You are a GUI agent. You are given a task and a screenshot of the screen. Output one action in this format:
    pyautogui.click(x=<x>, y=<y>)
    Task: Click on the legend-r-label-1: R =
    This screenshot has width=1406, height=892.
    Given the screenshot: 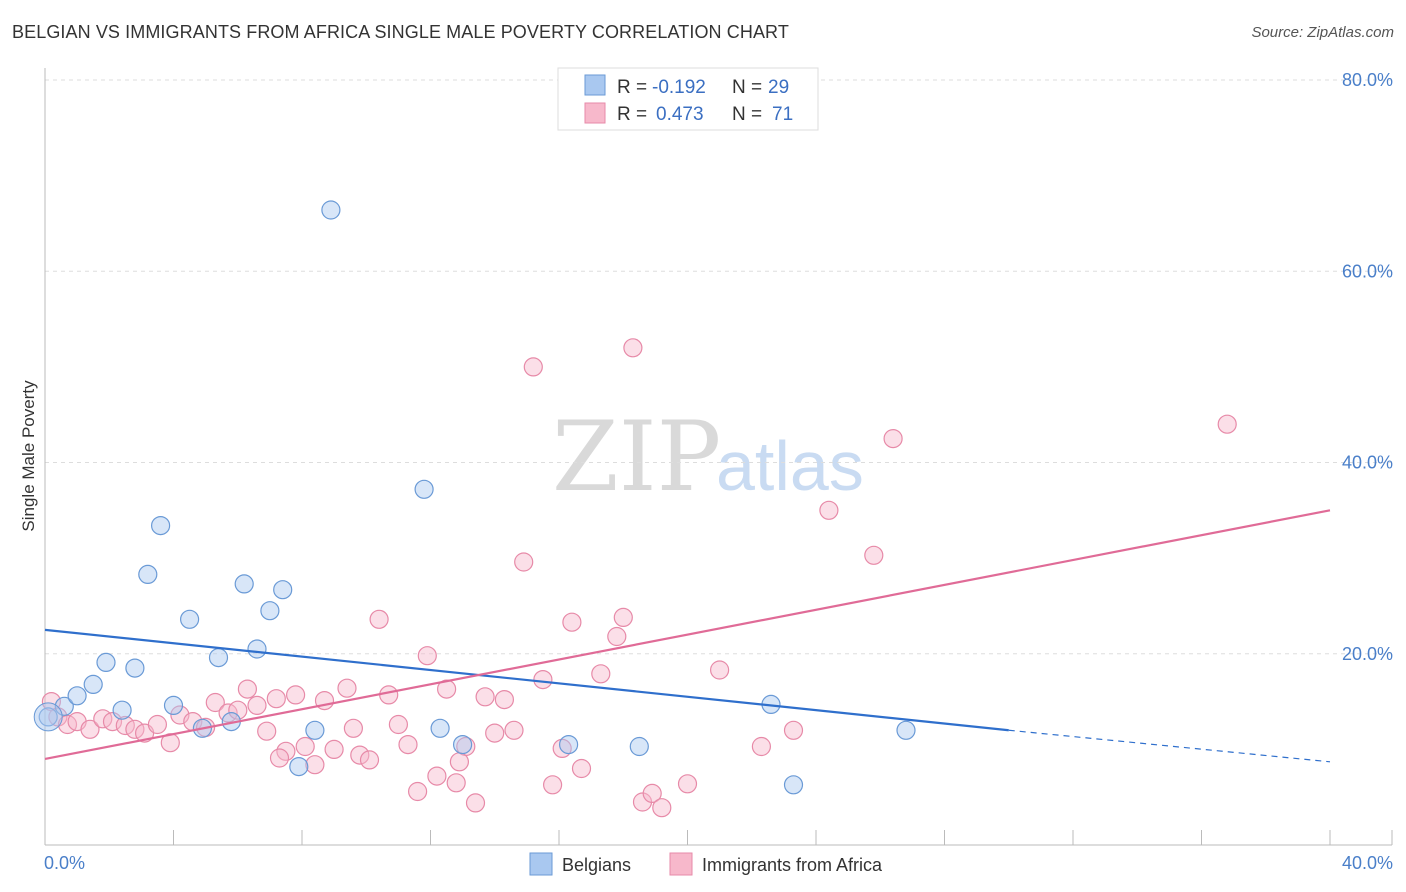 What is the action you would take?
    pyautogui.click(x=632, y=87)
    